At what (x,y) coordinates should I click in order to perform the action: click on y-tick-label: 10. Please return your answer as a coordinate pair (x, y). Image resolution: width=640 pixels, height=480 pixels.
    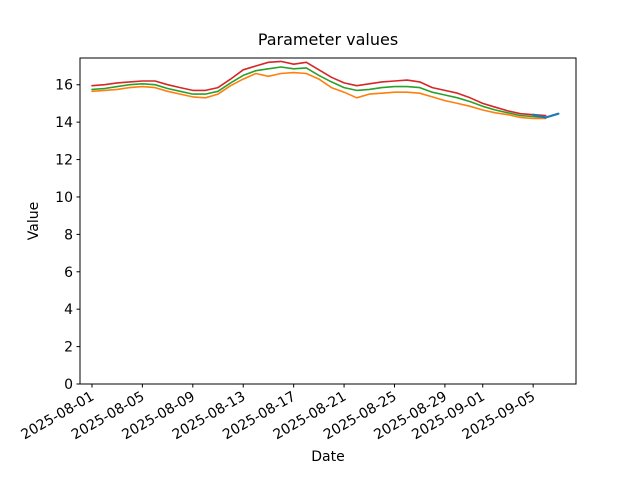
    Looking at the image, I should click on (64, 198).